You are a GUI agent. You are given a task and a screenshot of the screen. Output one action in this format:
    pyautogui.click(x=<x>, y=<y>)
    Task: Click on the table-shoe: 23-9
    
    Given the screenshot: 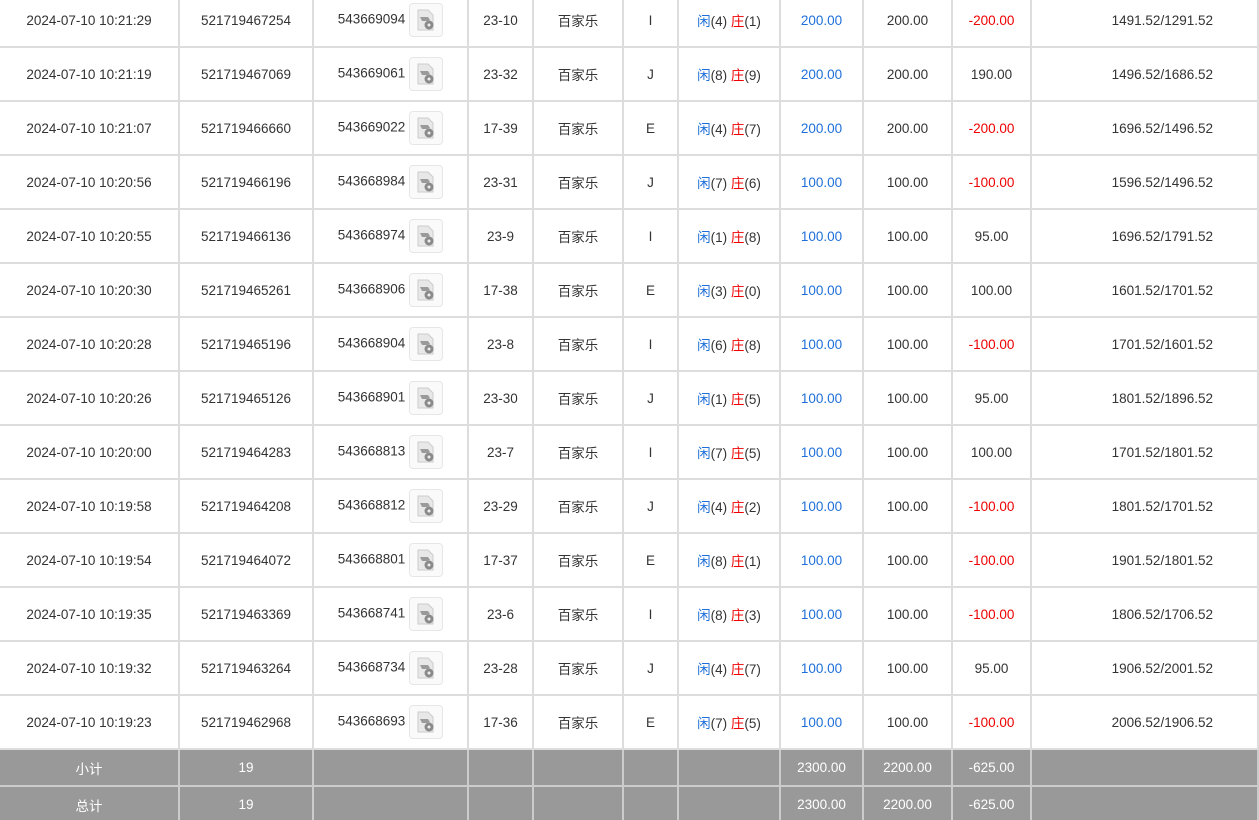 What is the action you would take?
    pyautogui.click(x=500, y=236)
    